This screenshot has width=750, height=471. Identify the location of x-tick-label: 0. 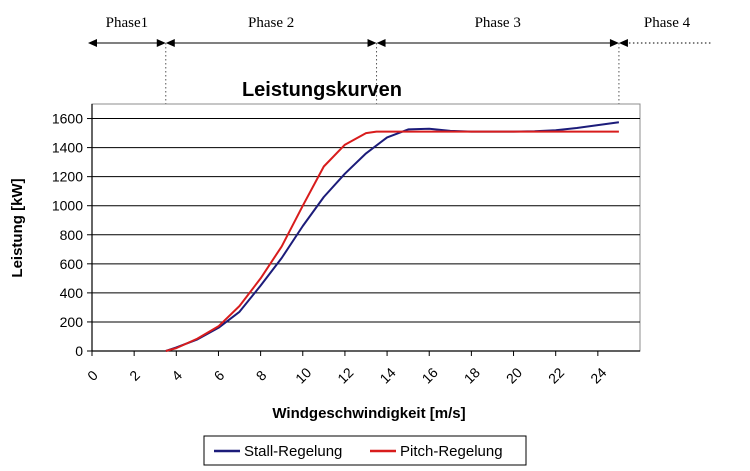
(92, 375).